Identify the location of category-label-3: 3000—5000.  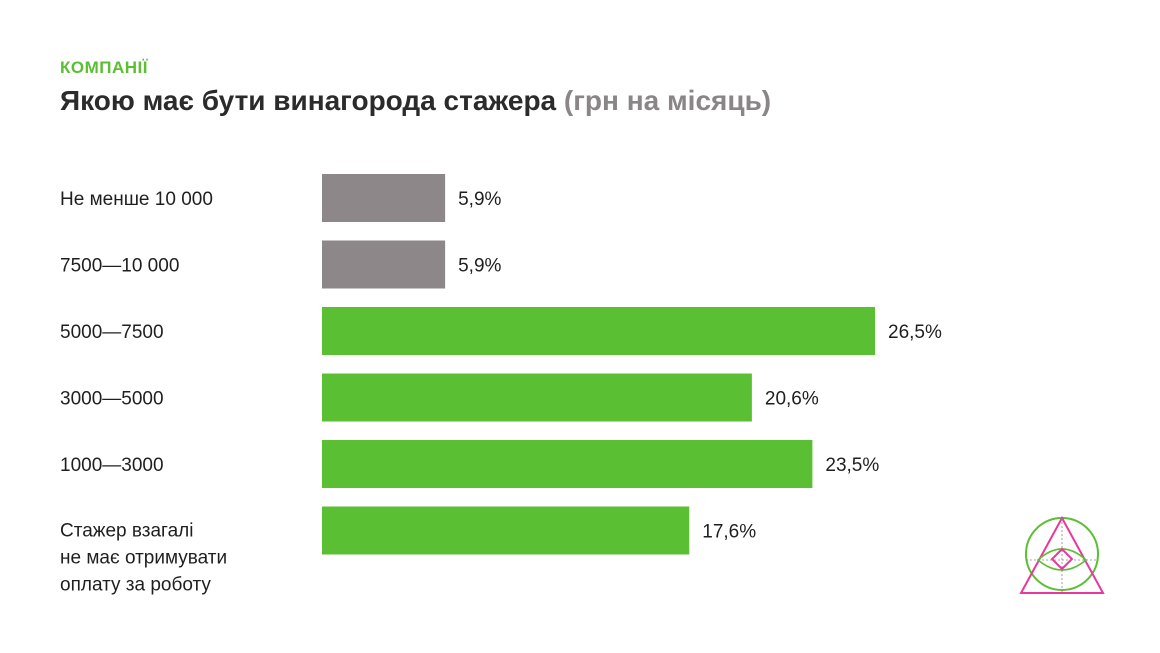
(112, 399).